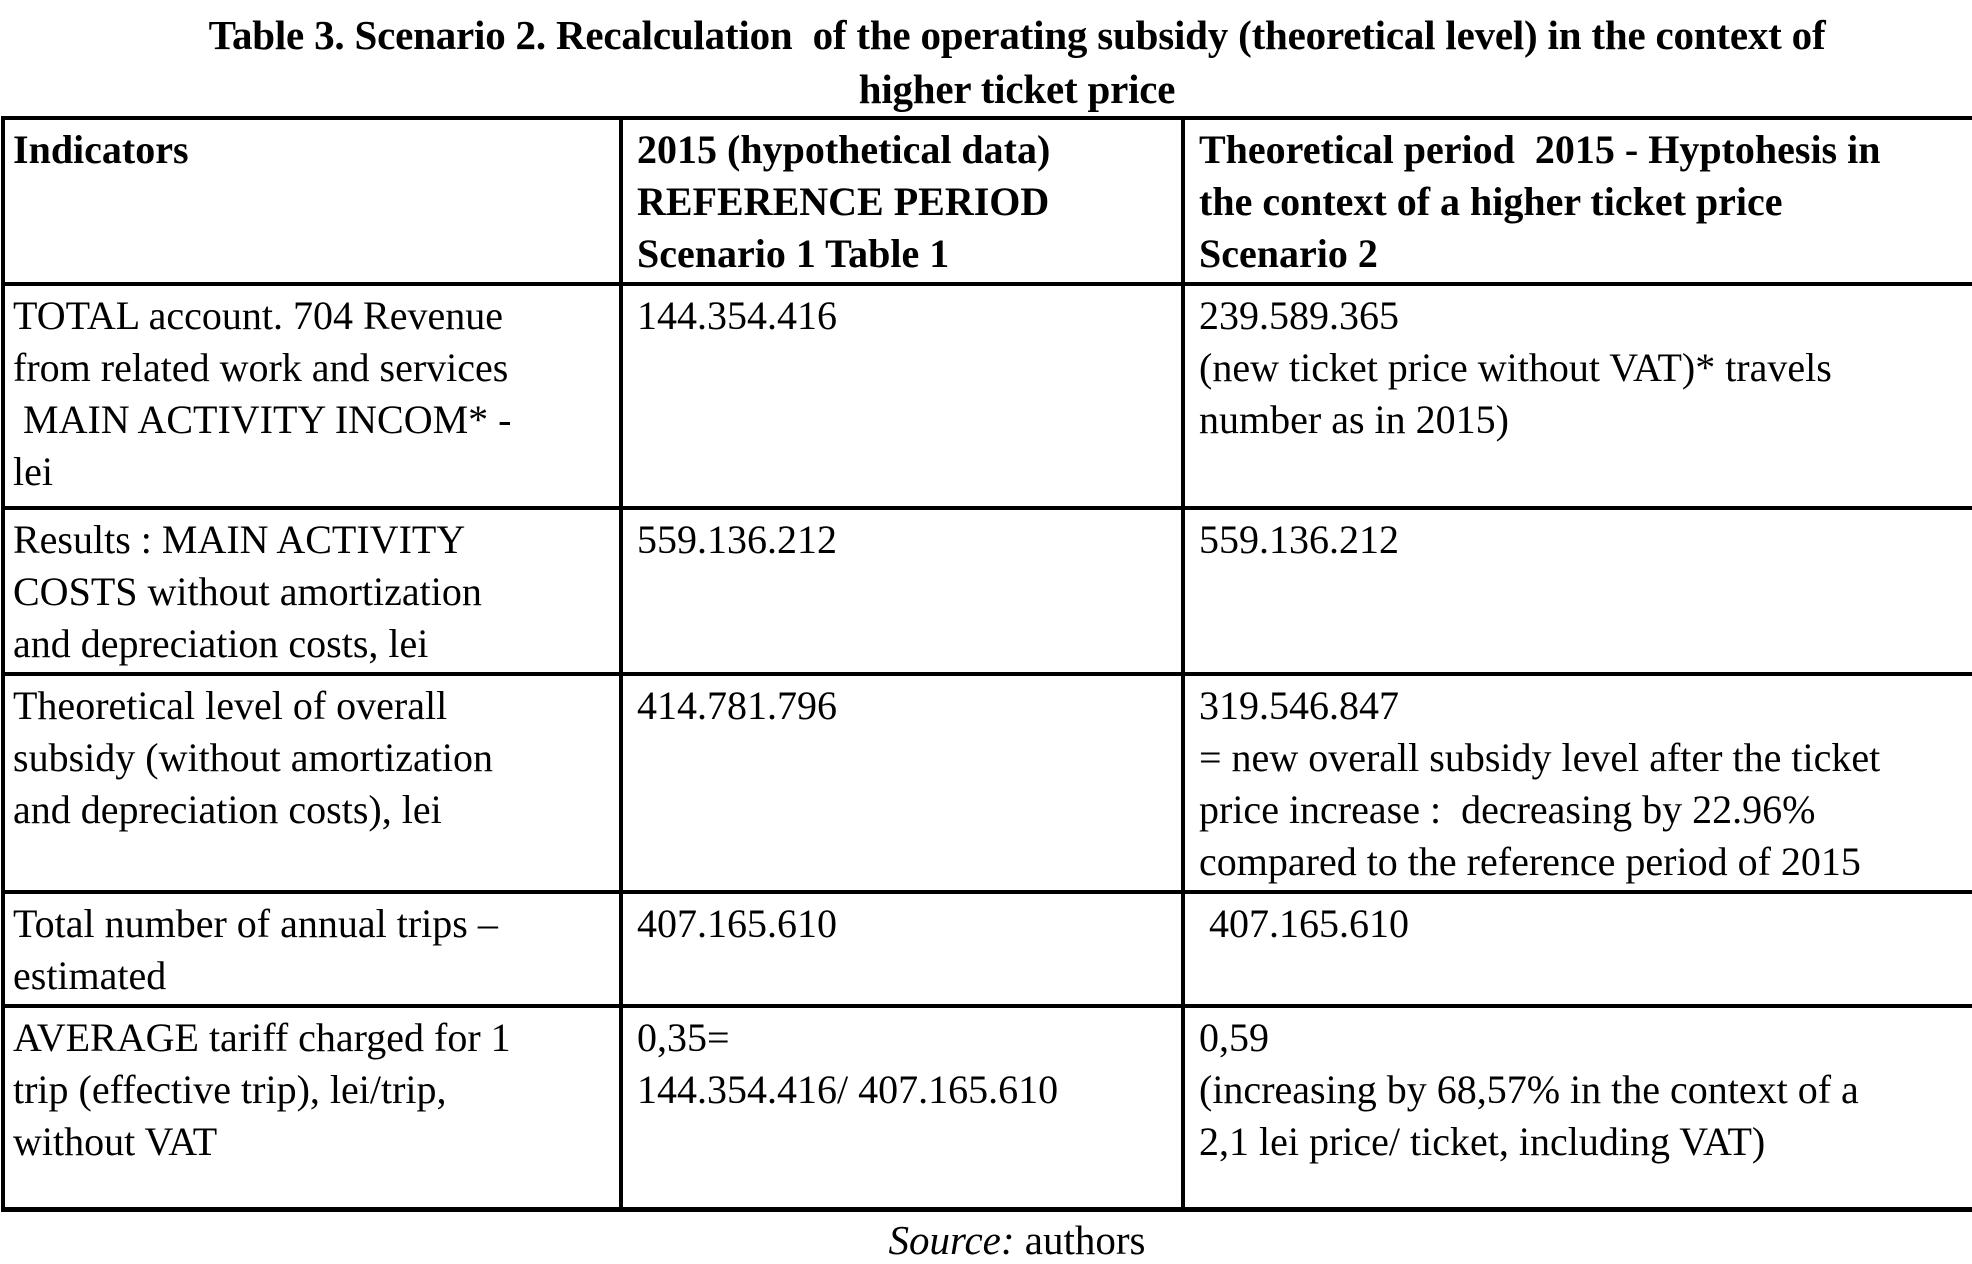 Image resolution: width=1972 pixels, height=1264 pixels. What do you see at coordinates (902, 949) in the screenshot?
I see `reference-value-cell: 407.165.610` at bounding box center [902, 949].